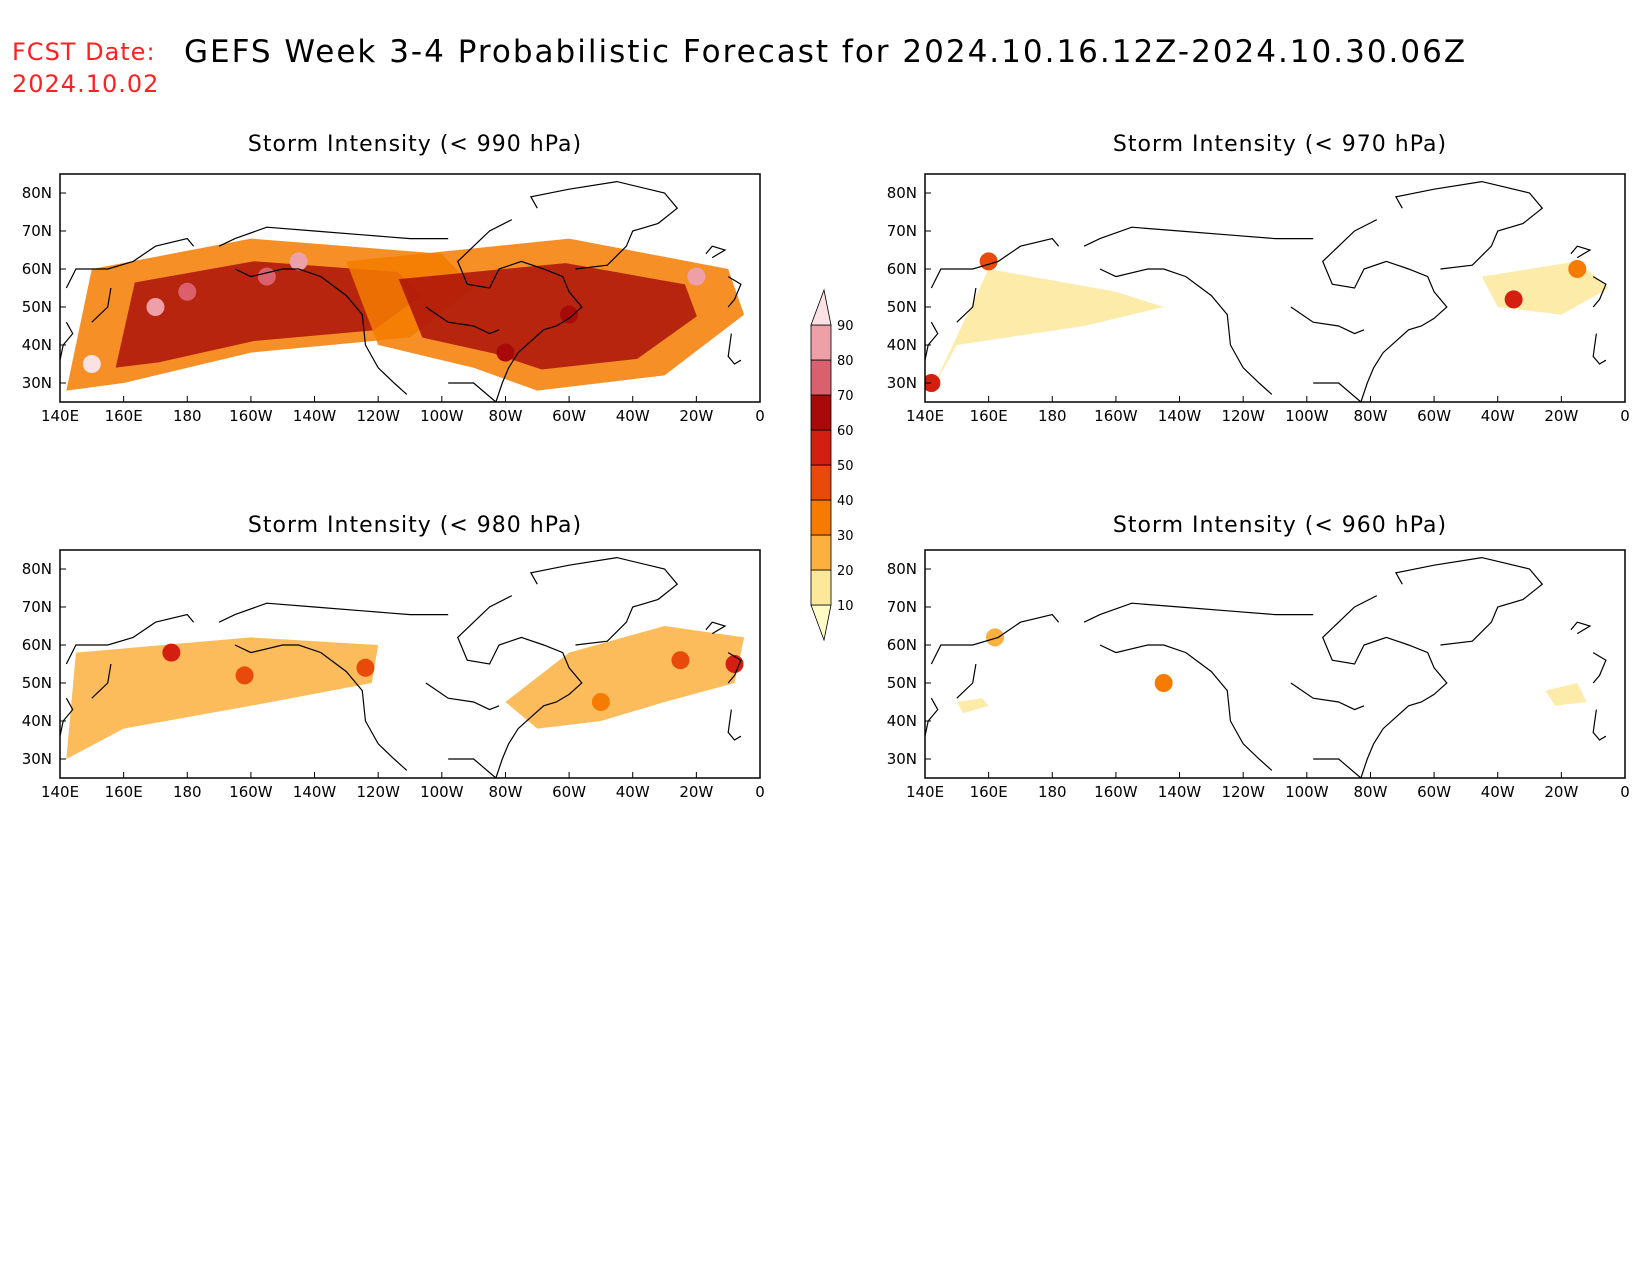 The image size is (1650, 1275). Describe the element at coordinates (845, 536) in the screenshot. I see `colorbar-level-label: 30` at that location.